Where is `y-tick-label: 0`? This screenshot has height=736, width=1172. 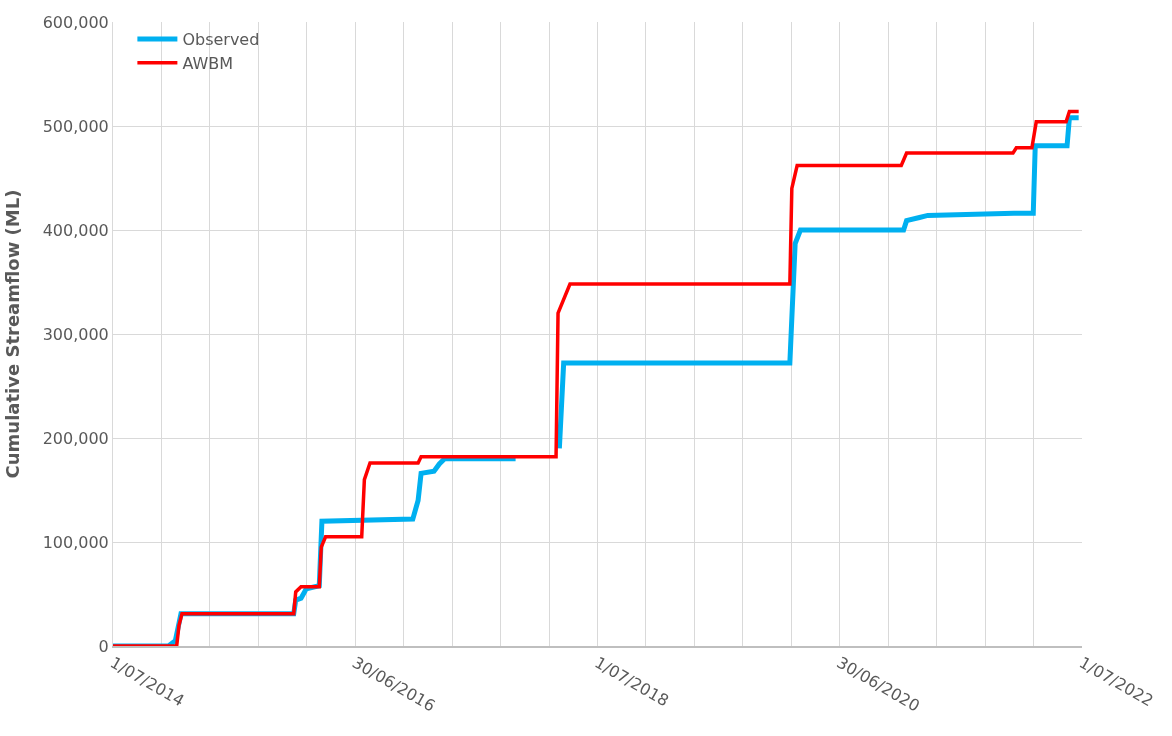
y-tick-label: 0 is located at coordinates (103, 646).